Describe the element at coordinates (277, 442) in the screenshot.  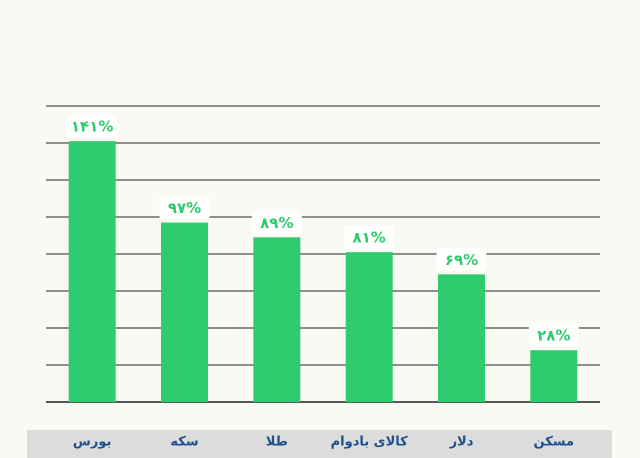
I see `x-tick-label: طلا` at that location.